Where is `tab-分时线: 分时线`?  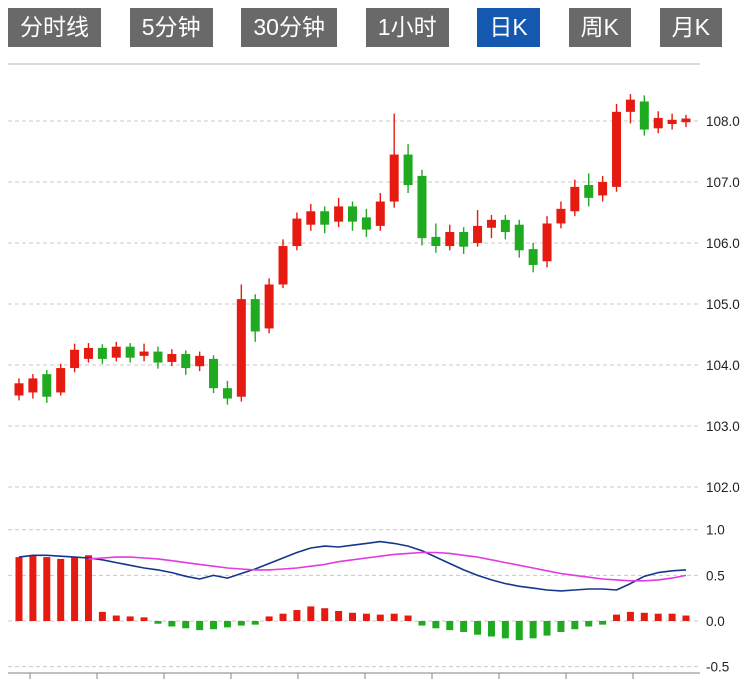 tab-分时线: 分时线 is located at coordinates (54, 27).